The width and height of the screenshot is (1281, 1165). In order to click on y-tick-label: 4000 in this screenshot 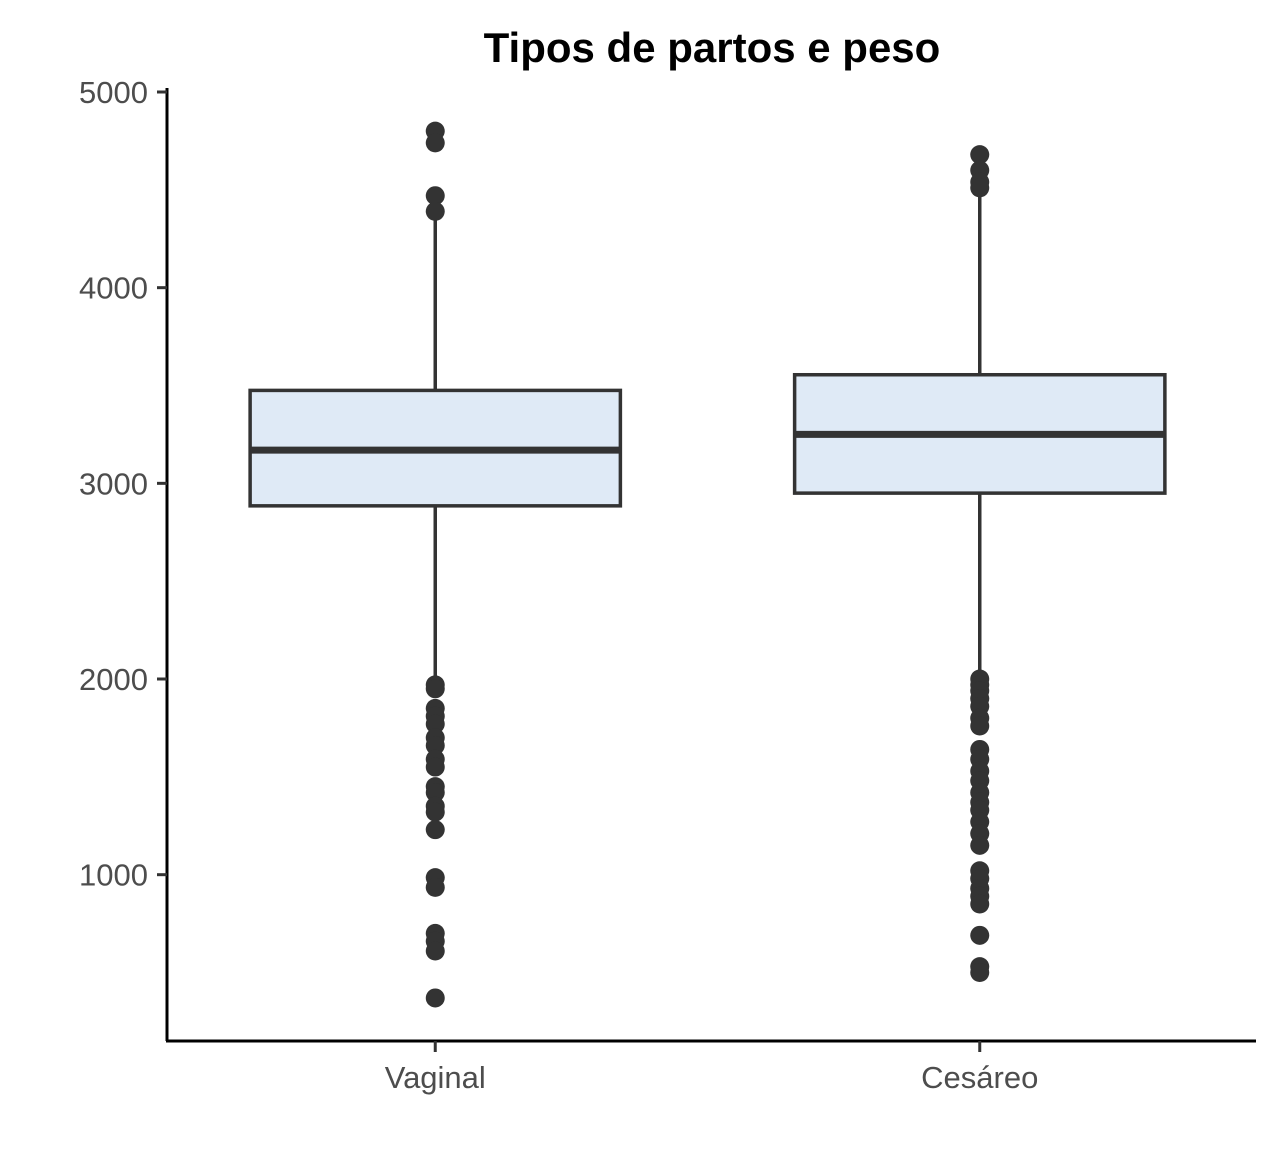, I will do `click(113, 288)`.